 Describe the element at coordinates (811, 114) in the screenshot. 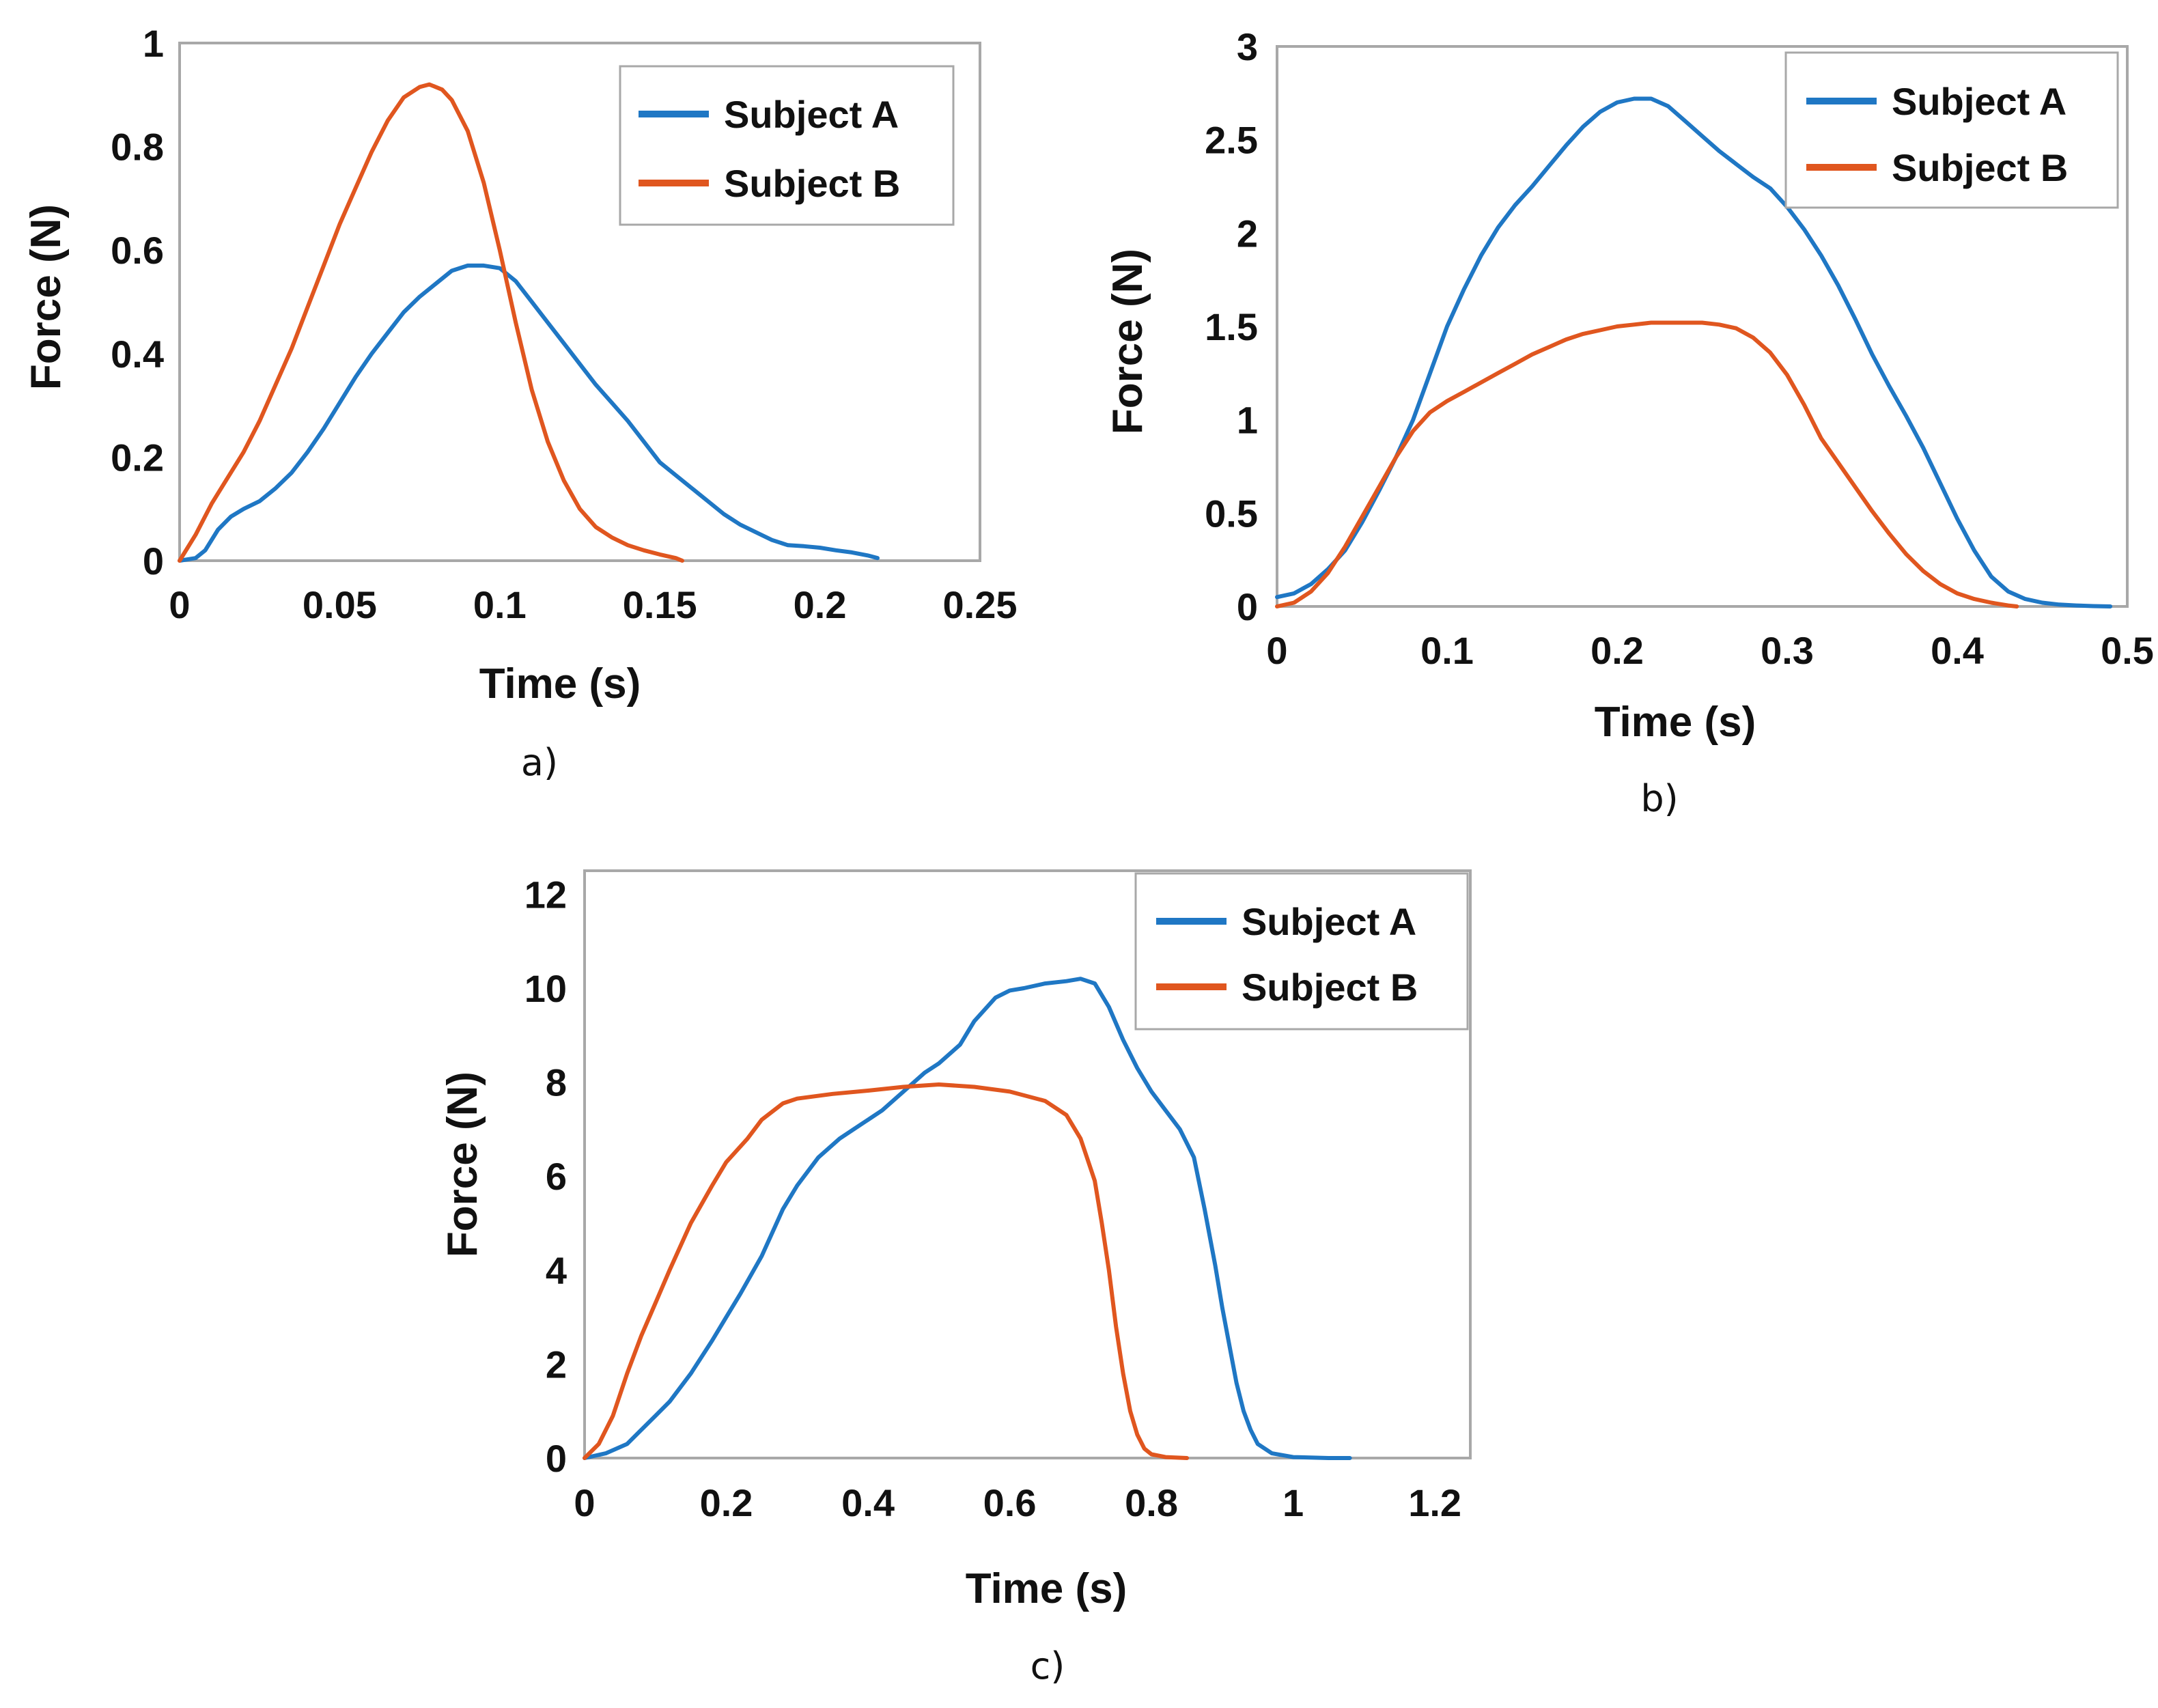

I see `legend-label-a-subject-a: Subject A` at that location.